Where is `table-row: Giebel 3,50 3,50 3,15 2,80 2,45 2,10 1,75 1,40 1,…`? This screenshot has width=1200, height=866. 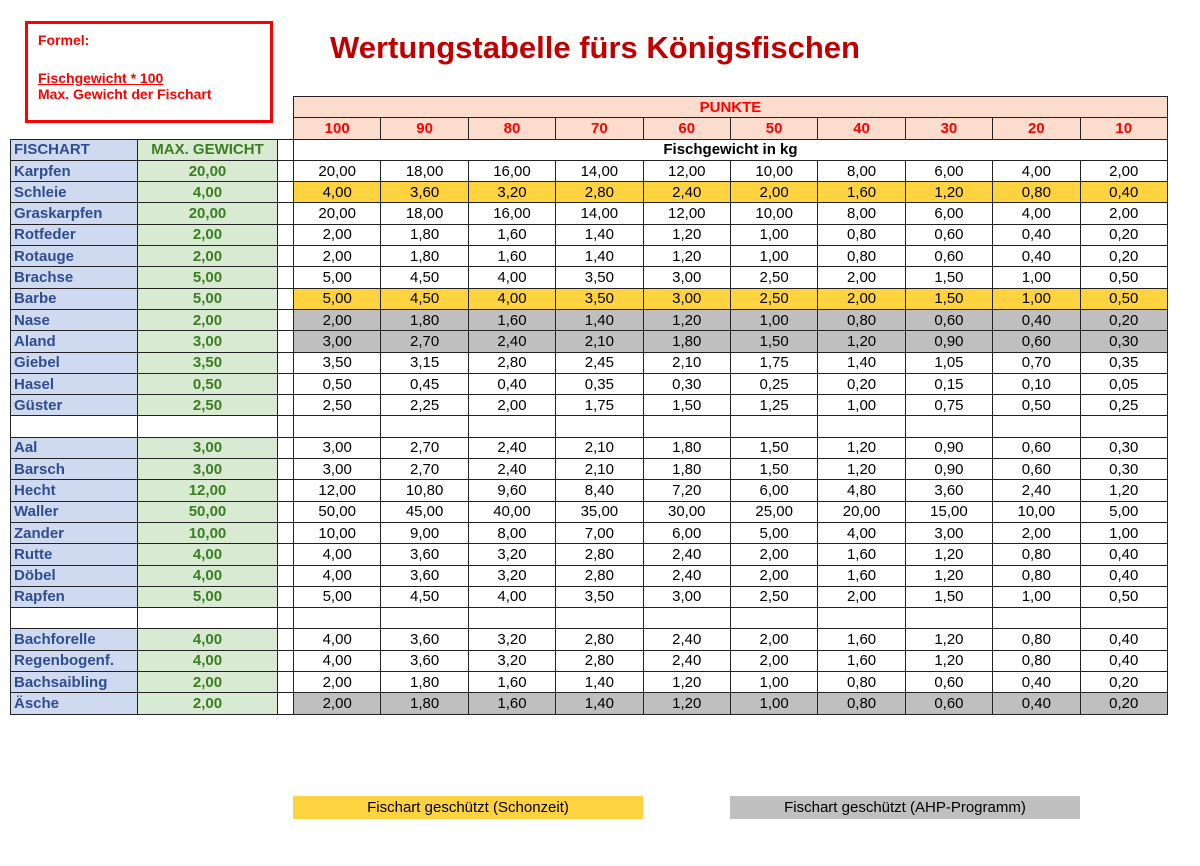
table-row: Giebel 3,50 3,50 3,15 2,80 2,45 2,10 1,75 1,40 1,… is located at coordinates (589, 362).